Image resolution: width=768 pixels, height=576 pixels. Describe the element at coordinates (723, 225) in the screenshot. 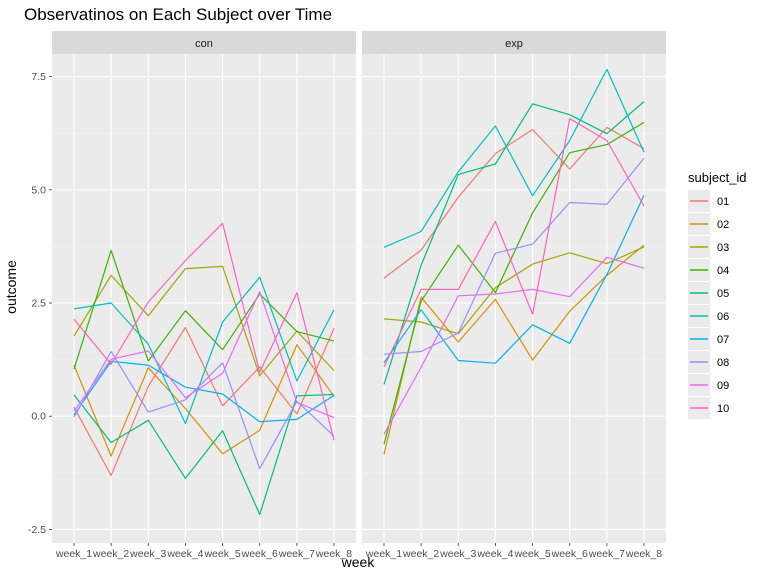

I see `legend-label: 02` at that location.